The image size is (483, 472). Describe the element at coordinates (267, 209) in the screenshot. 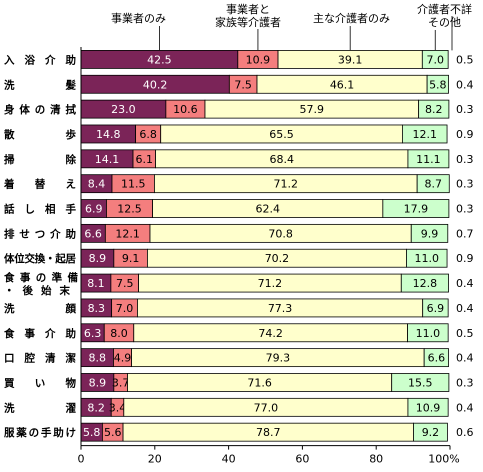

I see `data-label: 62.4` at that location.